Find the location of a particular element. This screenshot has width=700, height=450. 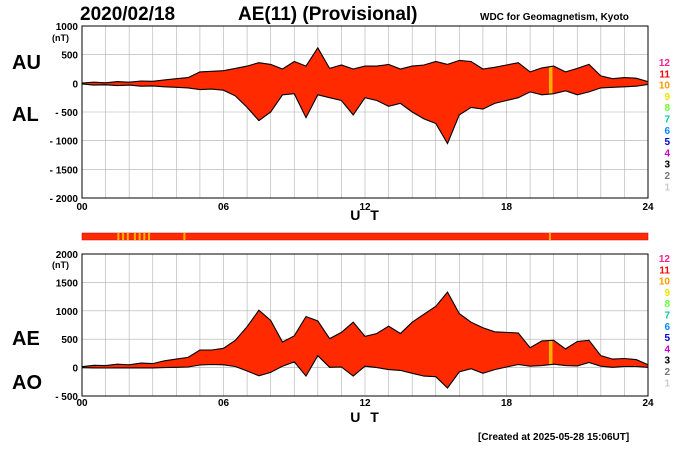

ae-ao-highlights is located at coordinates (550, 352).